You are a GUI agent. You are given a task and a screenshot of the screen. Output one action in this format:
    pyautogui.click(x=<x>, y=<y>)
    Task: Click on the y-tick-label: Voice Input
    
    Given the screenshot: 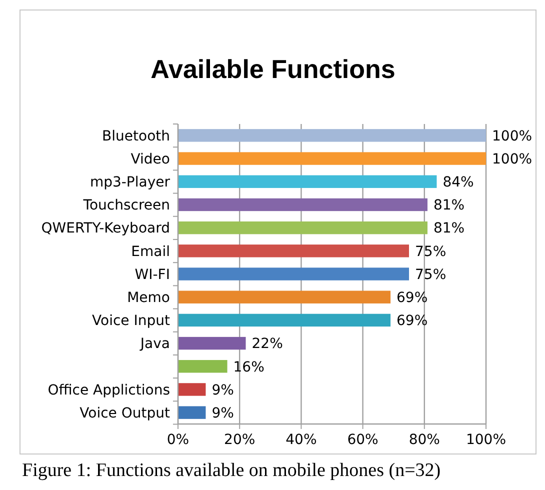 What is the action you would take?
    pyautogui.click(x=131, y=321)
    